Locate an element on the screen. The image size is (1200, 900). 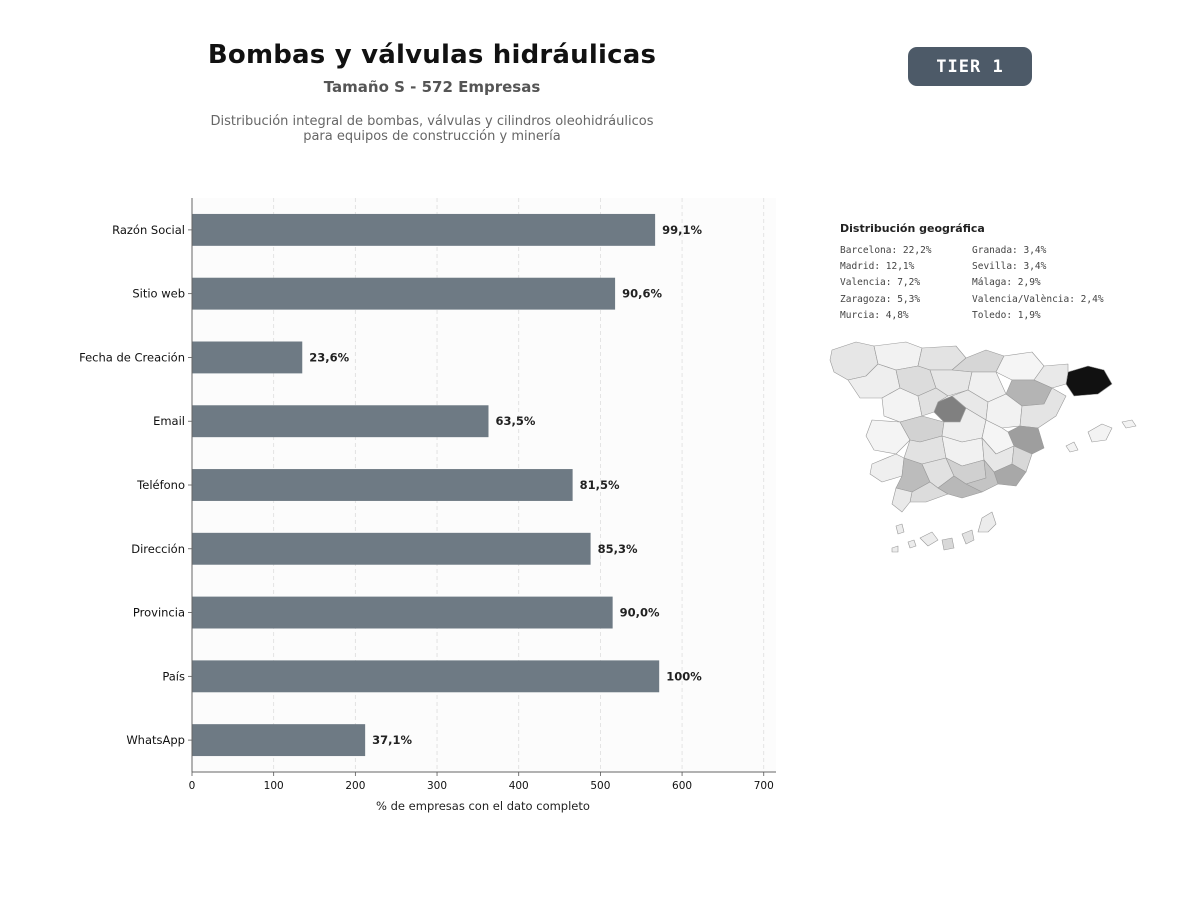
bar-value-label: 63,5% is located at coordinates (515, 421).